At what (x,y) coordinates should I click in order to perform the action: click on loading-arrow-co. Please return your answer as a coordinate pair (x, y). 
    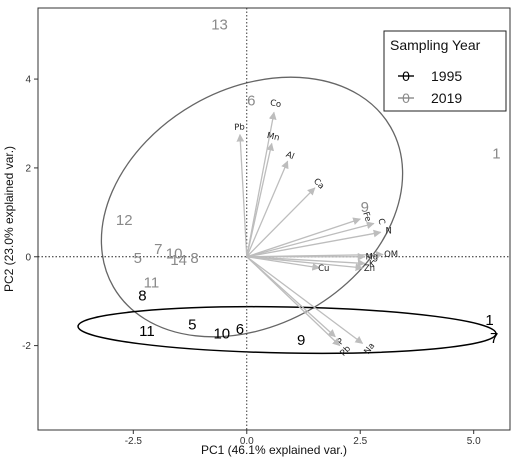
    Looking at the image, I should click on (261, 184).